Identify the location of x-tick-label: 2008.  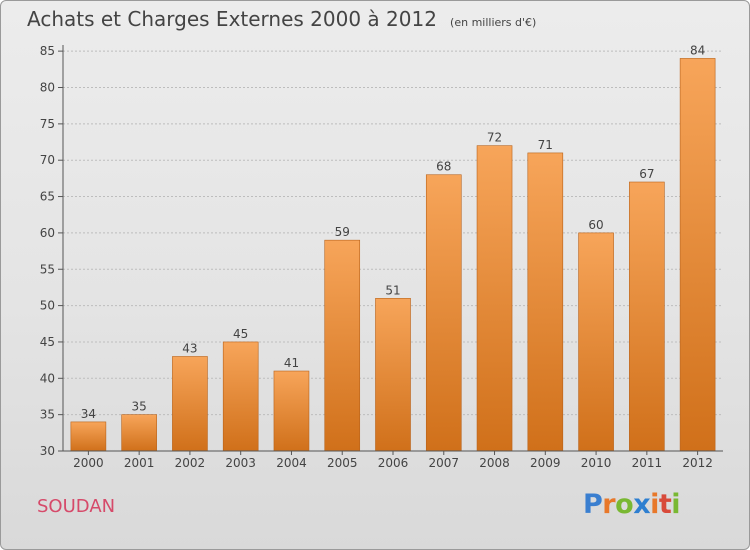
(494, 463).